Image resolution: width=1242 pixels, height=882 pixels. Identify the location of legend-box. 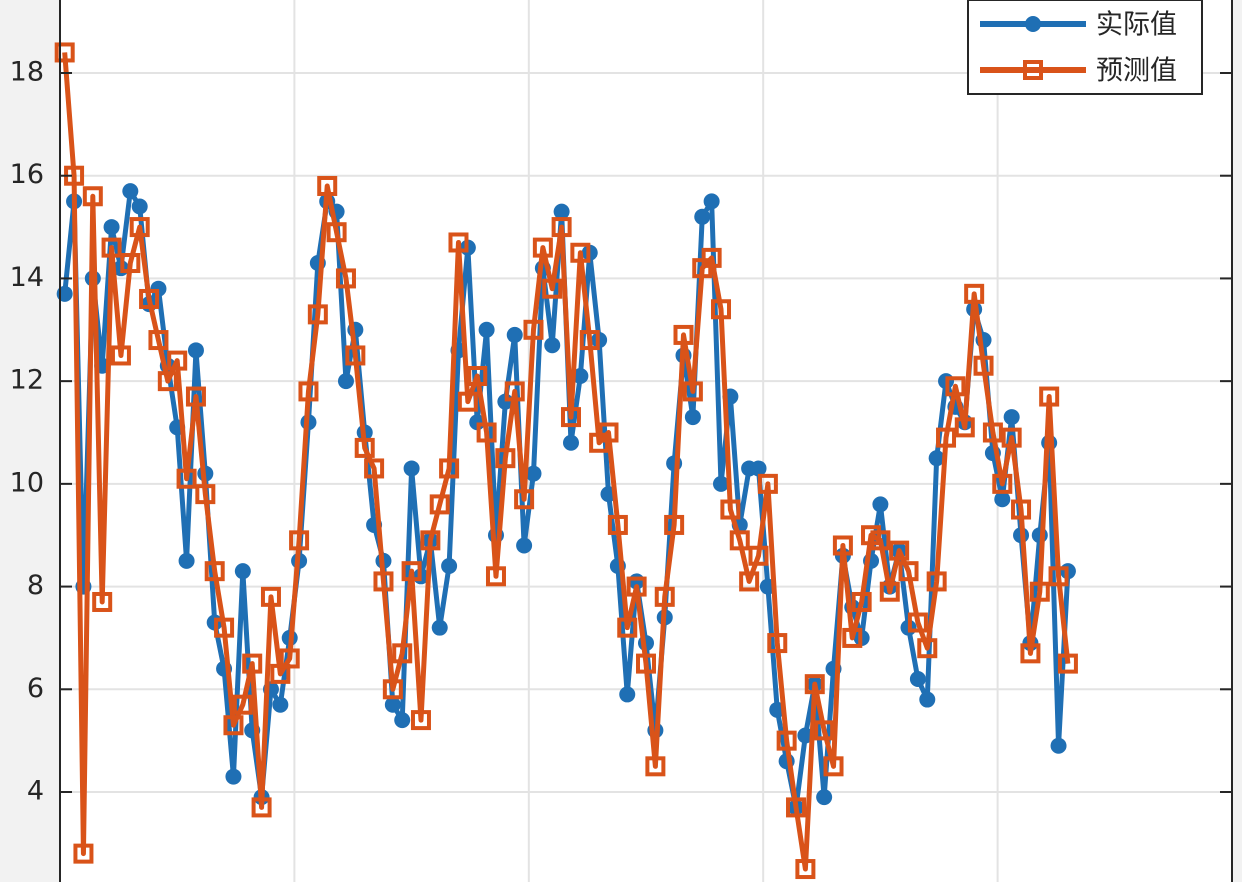
(1085, 47).